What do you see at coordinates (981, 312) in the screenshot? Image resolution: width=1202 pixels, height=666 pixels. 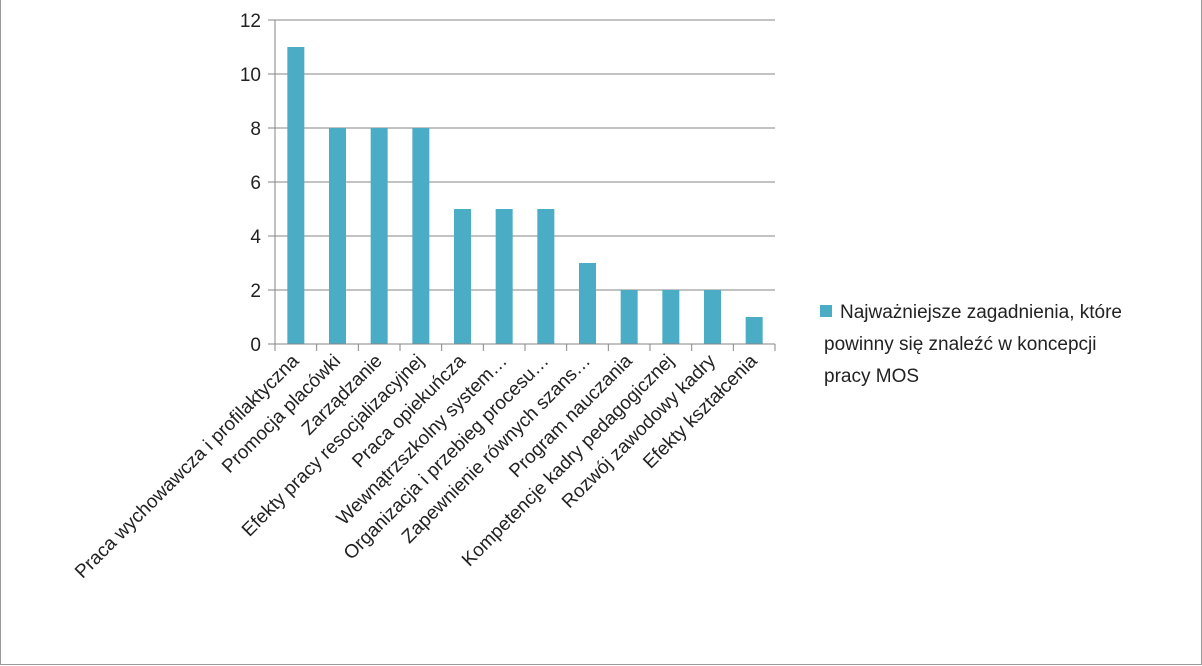 I see `legend-line-1: Najważniejsze zagadnienia, które` at bounding box center [981, 312].